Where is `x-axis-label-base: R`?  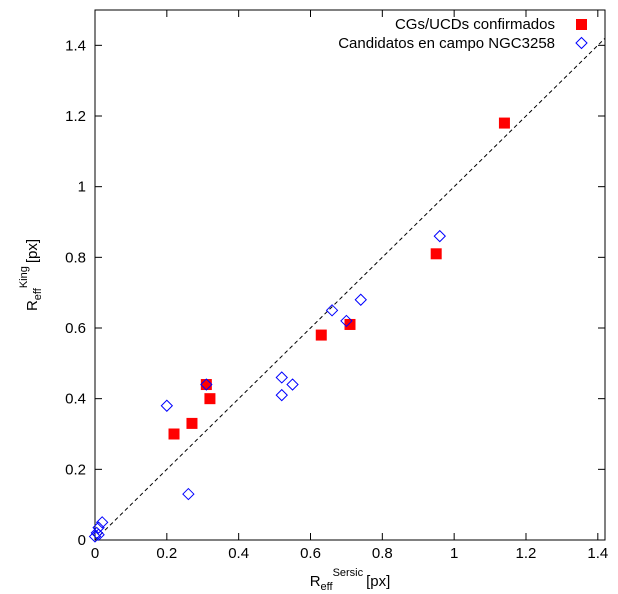 x-axis-label-base: R is located at coordinates (315, 581).